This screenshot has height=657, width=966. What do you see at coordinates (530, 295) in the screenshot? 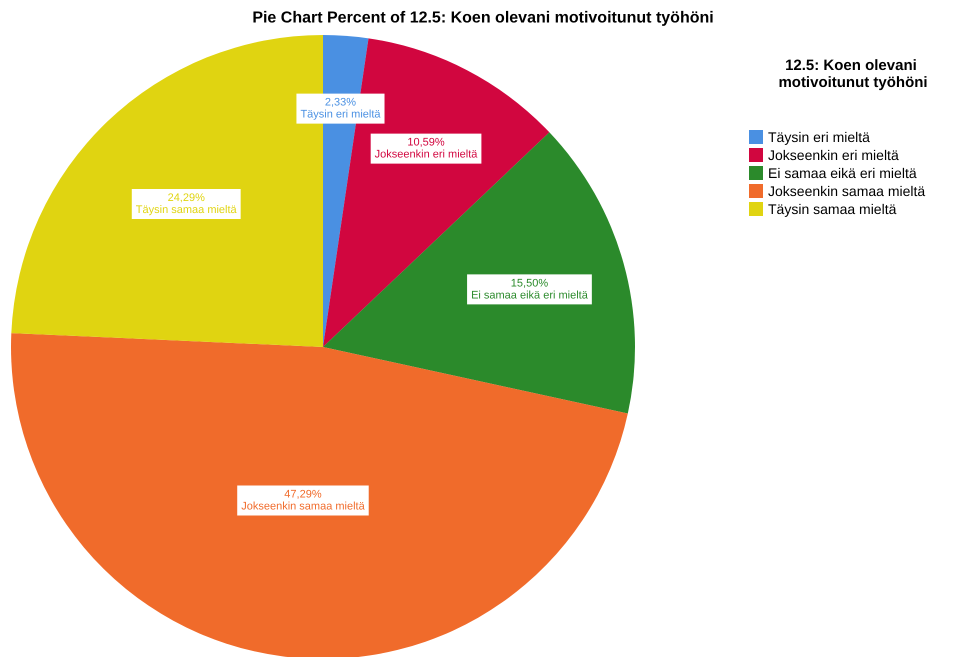
I see `slice-label: Ei samaa eikä eri mieltä` at bounding box center [530, 295].